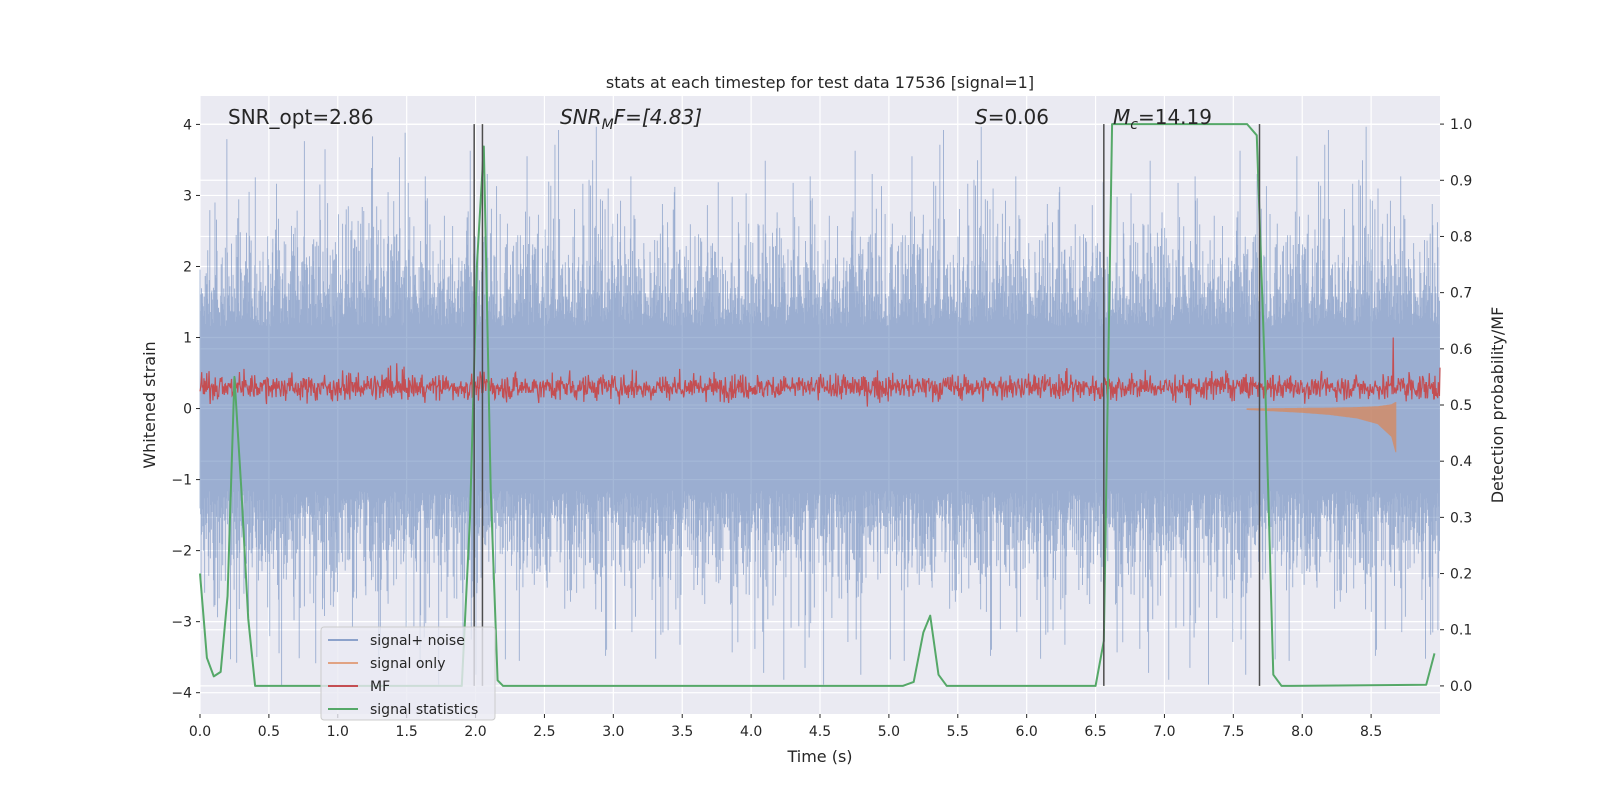 This screenshot has height=800, width=1600. Describe the element at coordinates (1175, 117) in the screenshot. I see `annotation-mc-rest: =14.19` at that location.